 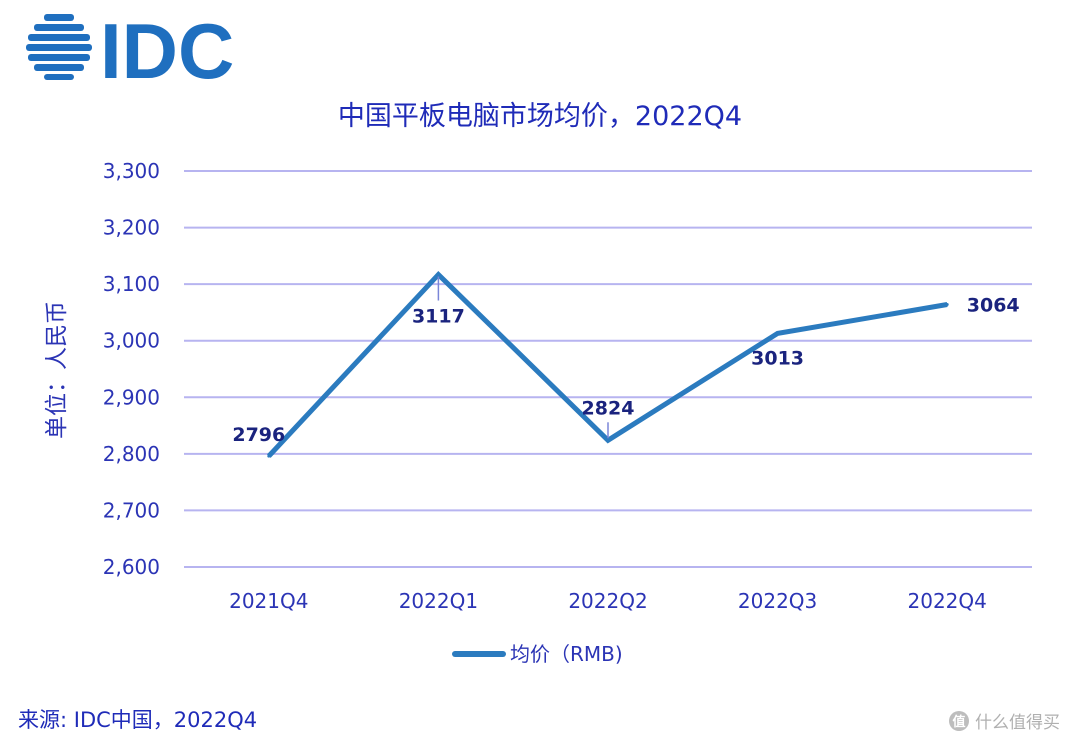 I want to click on y-tick-label: 3,300, so click(x=131, y=171).